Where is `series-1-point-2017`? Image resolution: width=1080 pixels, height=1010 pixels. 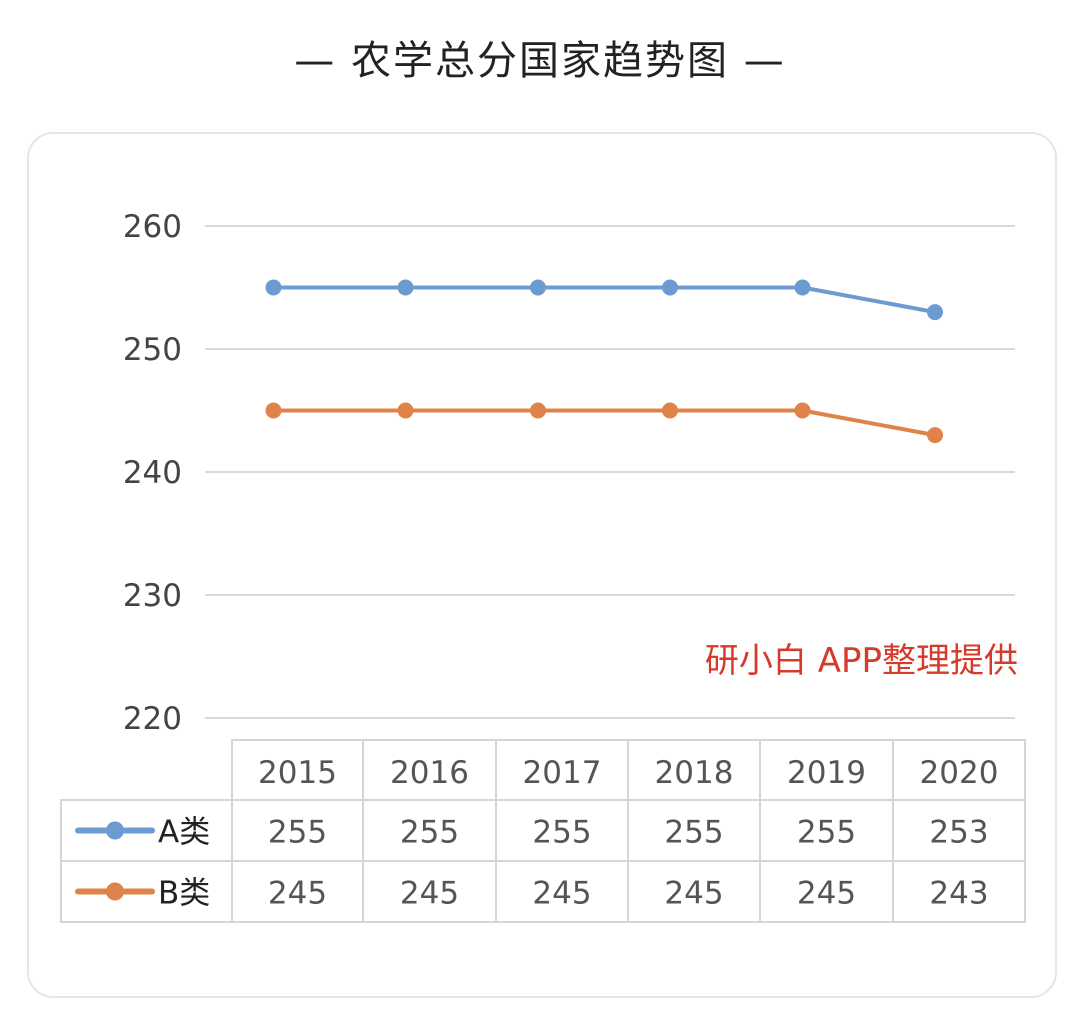 series-1-point-2017 is located at coordinates (538, 410).